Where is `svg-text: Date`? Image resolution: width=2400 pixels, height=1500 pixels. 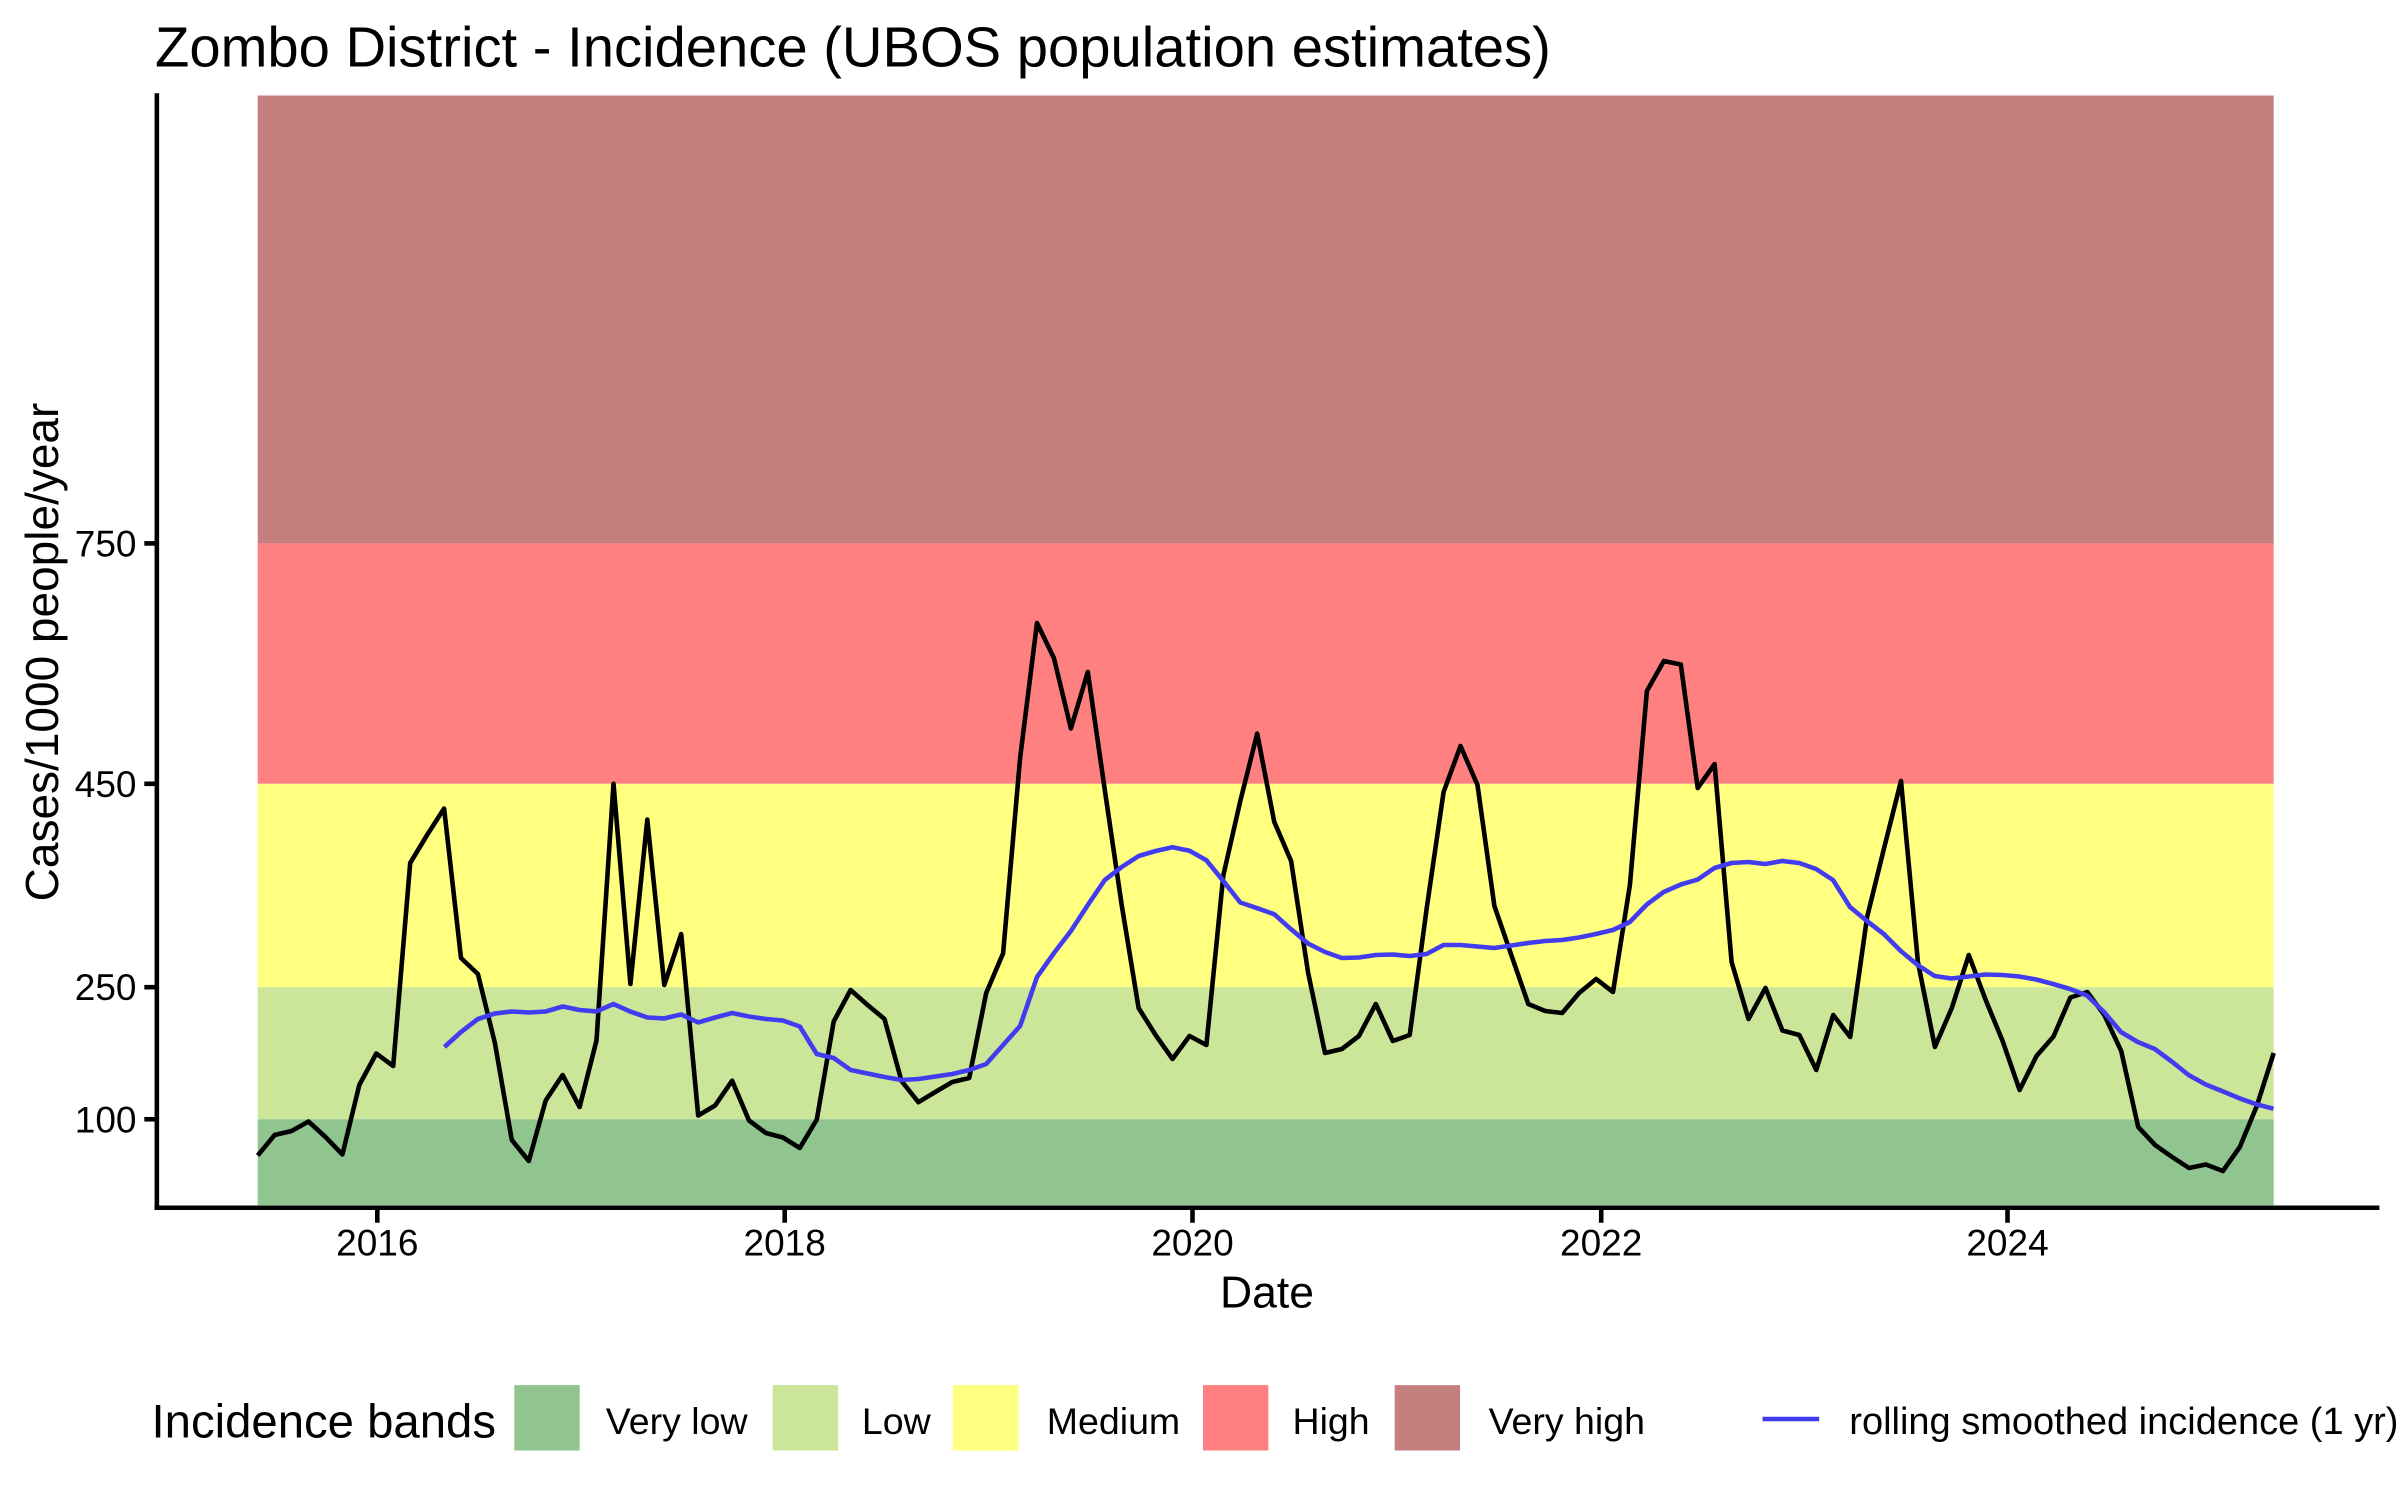 svg-text: Date is located at coordinates (1267, 1293).